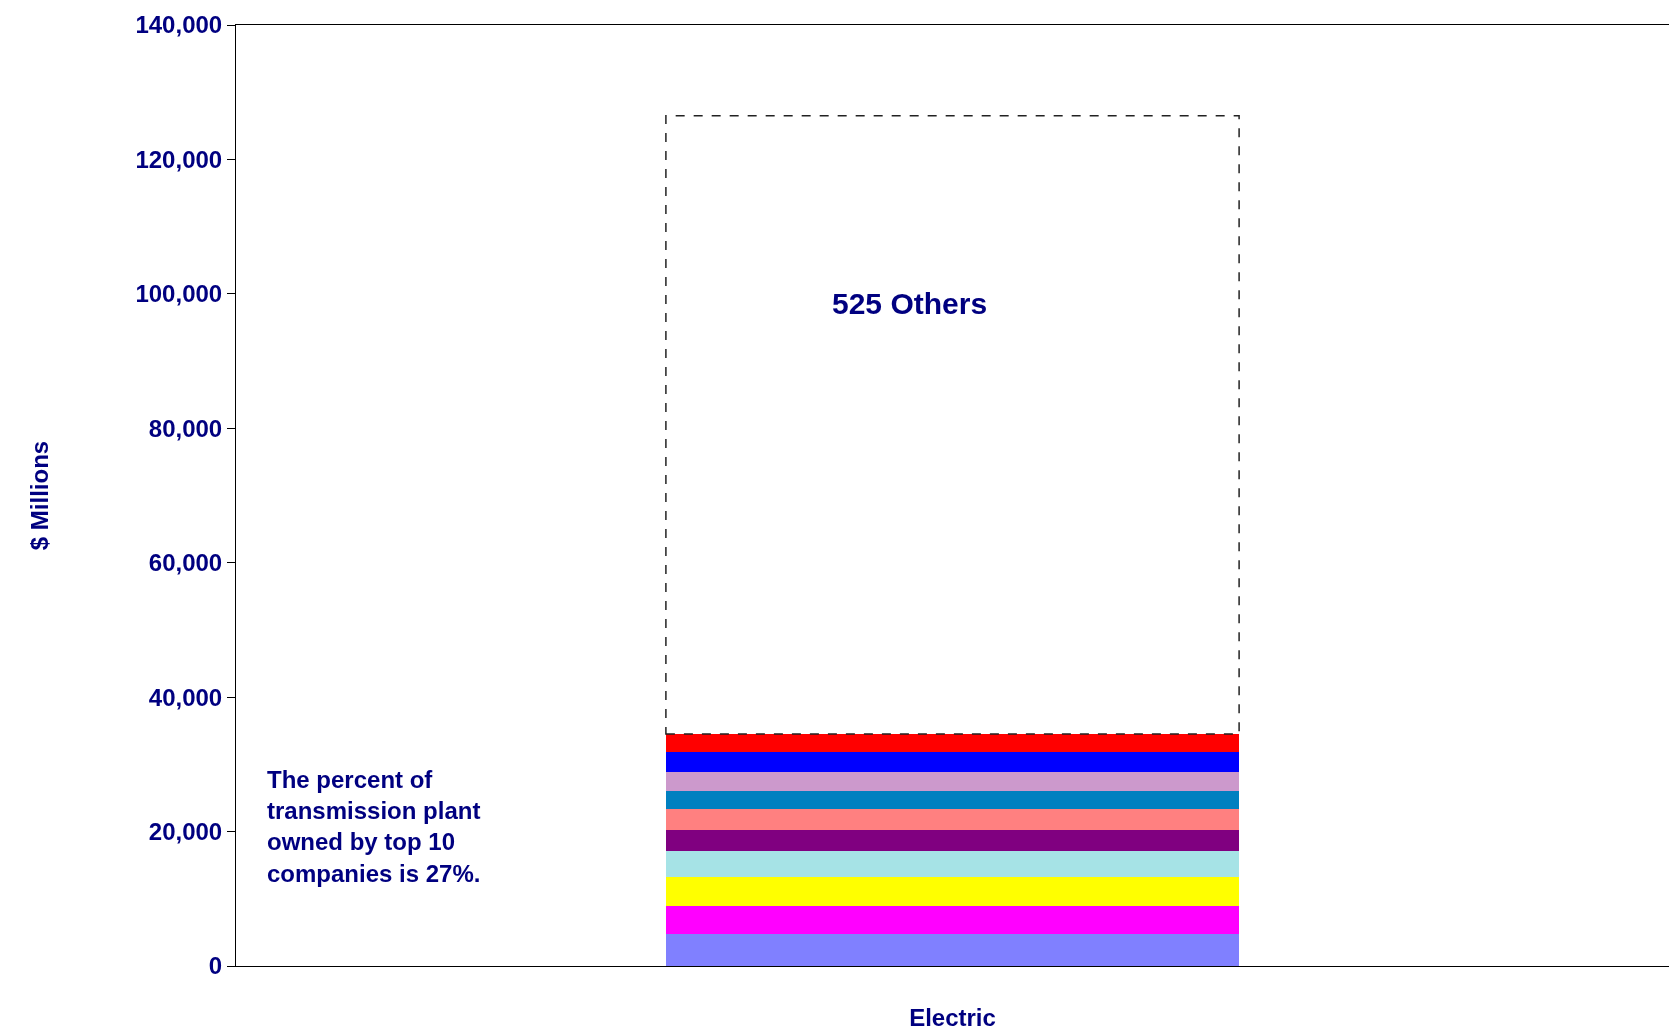 This screenshot has width=1669, height=1034. Describe the element at coordinates (185, 563) in the screenshot. I see `y-tick-label: 60,000` at that location.